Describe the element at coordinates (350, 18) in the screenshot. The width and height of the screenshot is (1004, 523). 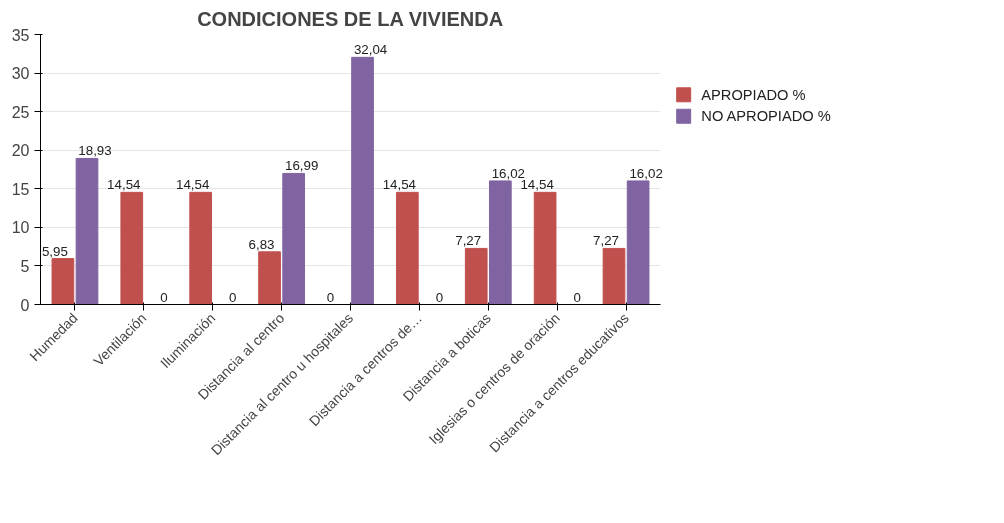
I see `chart-title: CONDICIONES DE LA VIVIENDA` at that location.